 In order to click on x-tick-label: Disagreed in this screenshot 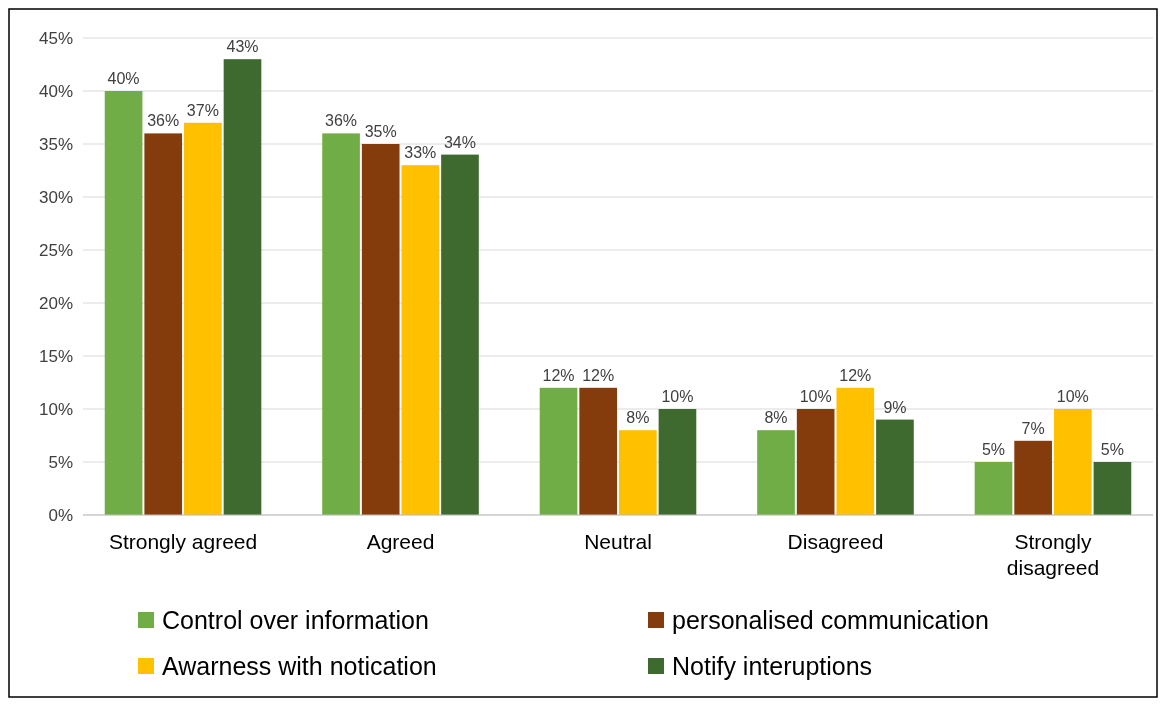, I will do `click(835, 541)`.